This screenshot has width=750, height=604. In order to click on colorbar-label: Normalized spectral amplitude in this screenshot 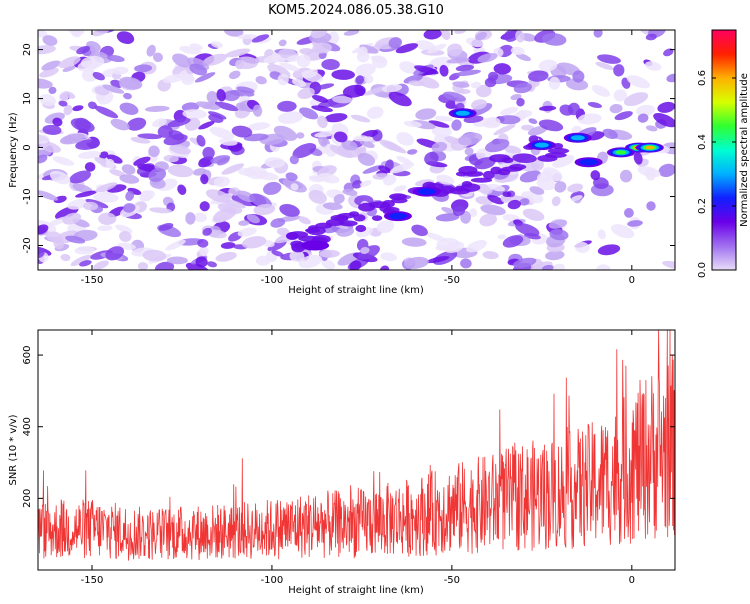, I will do `click(744, 150)`.